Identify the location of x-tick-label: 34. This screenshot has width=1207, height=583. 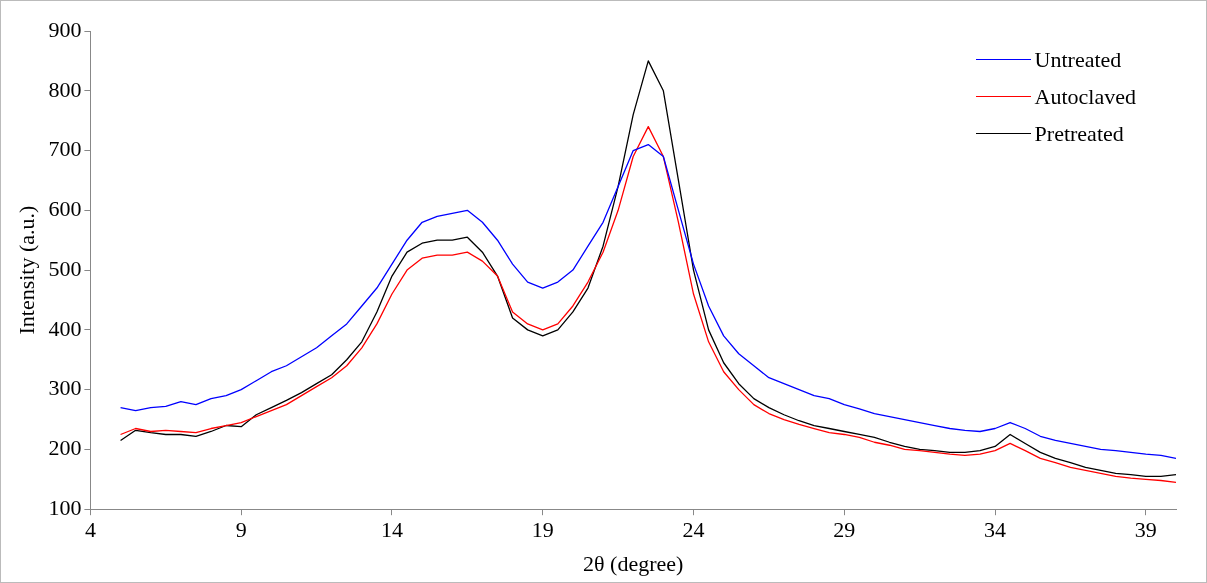
(995, 530).